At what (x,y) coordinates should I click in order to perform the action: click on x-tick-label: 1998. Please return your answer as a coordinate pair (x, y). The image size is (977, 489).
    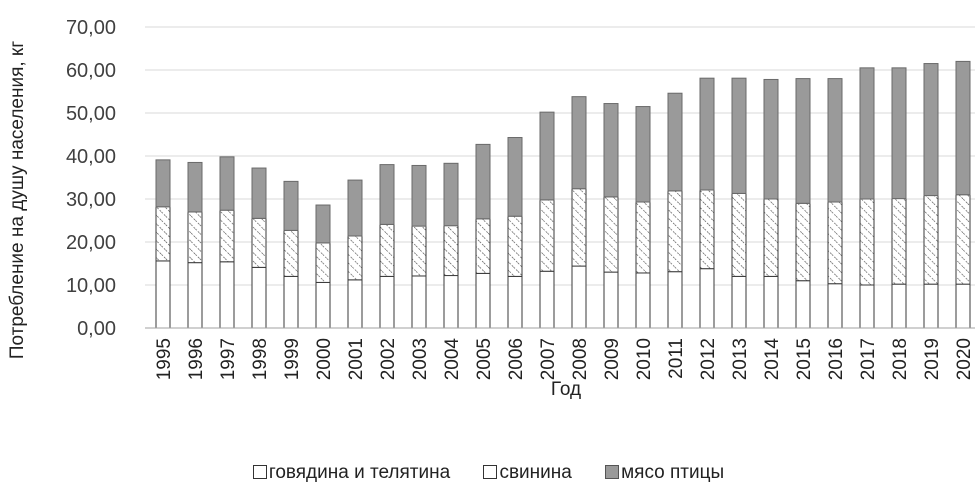
    Looking at the image, I should click on (260, 359).